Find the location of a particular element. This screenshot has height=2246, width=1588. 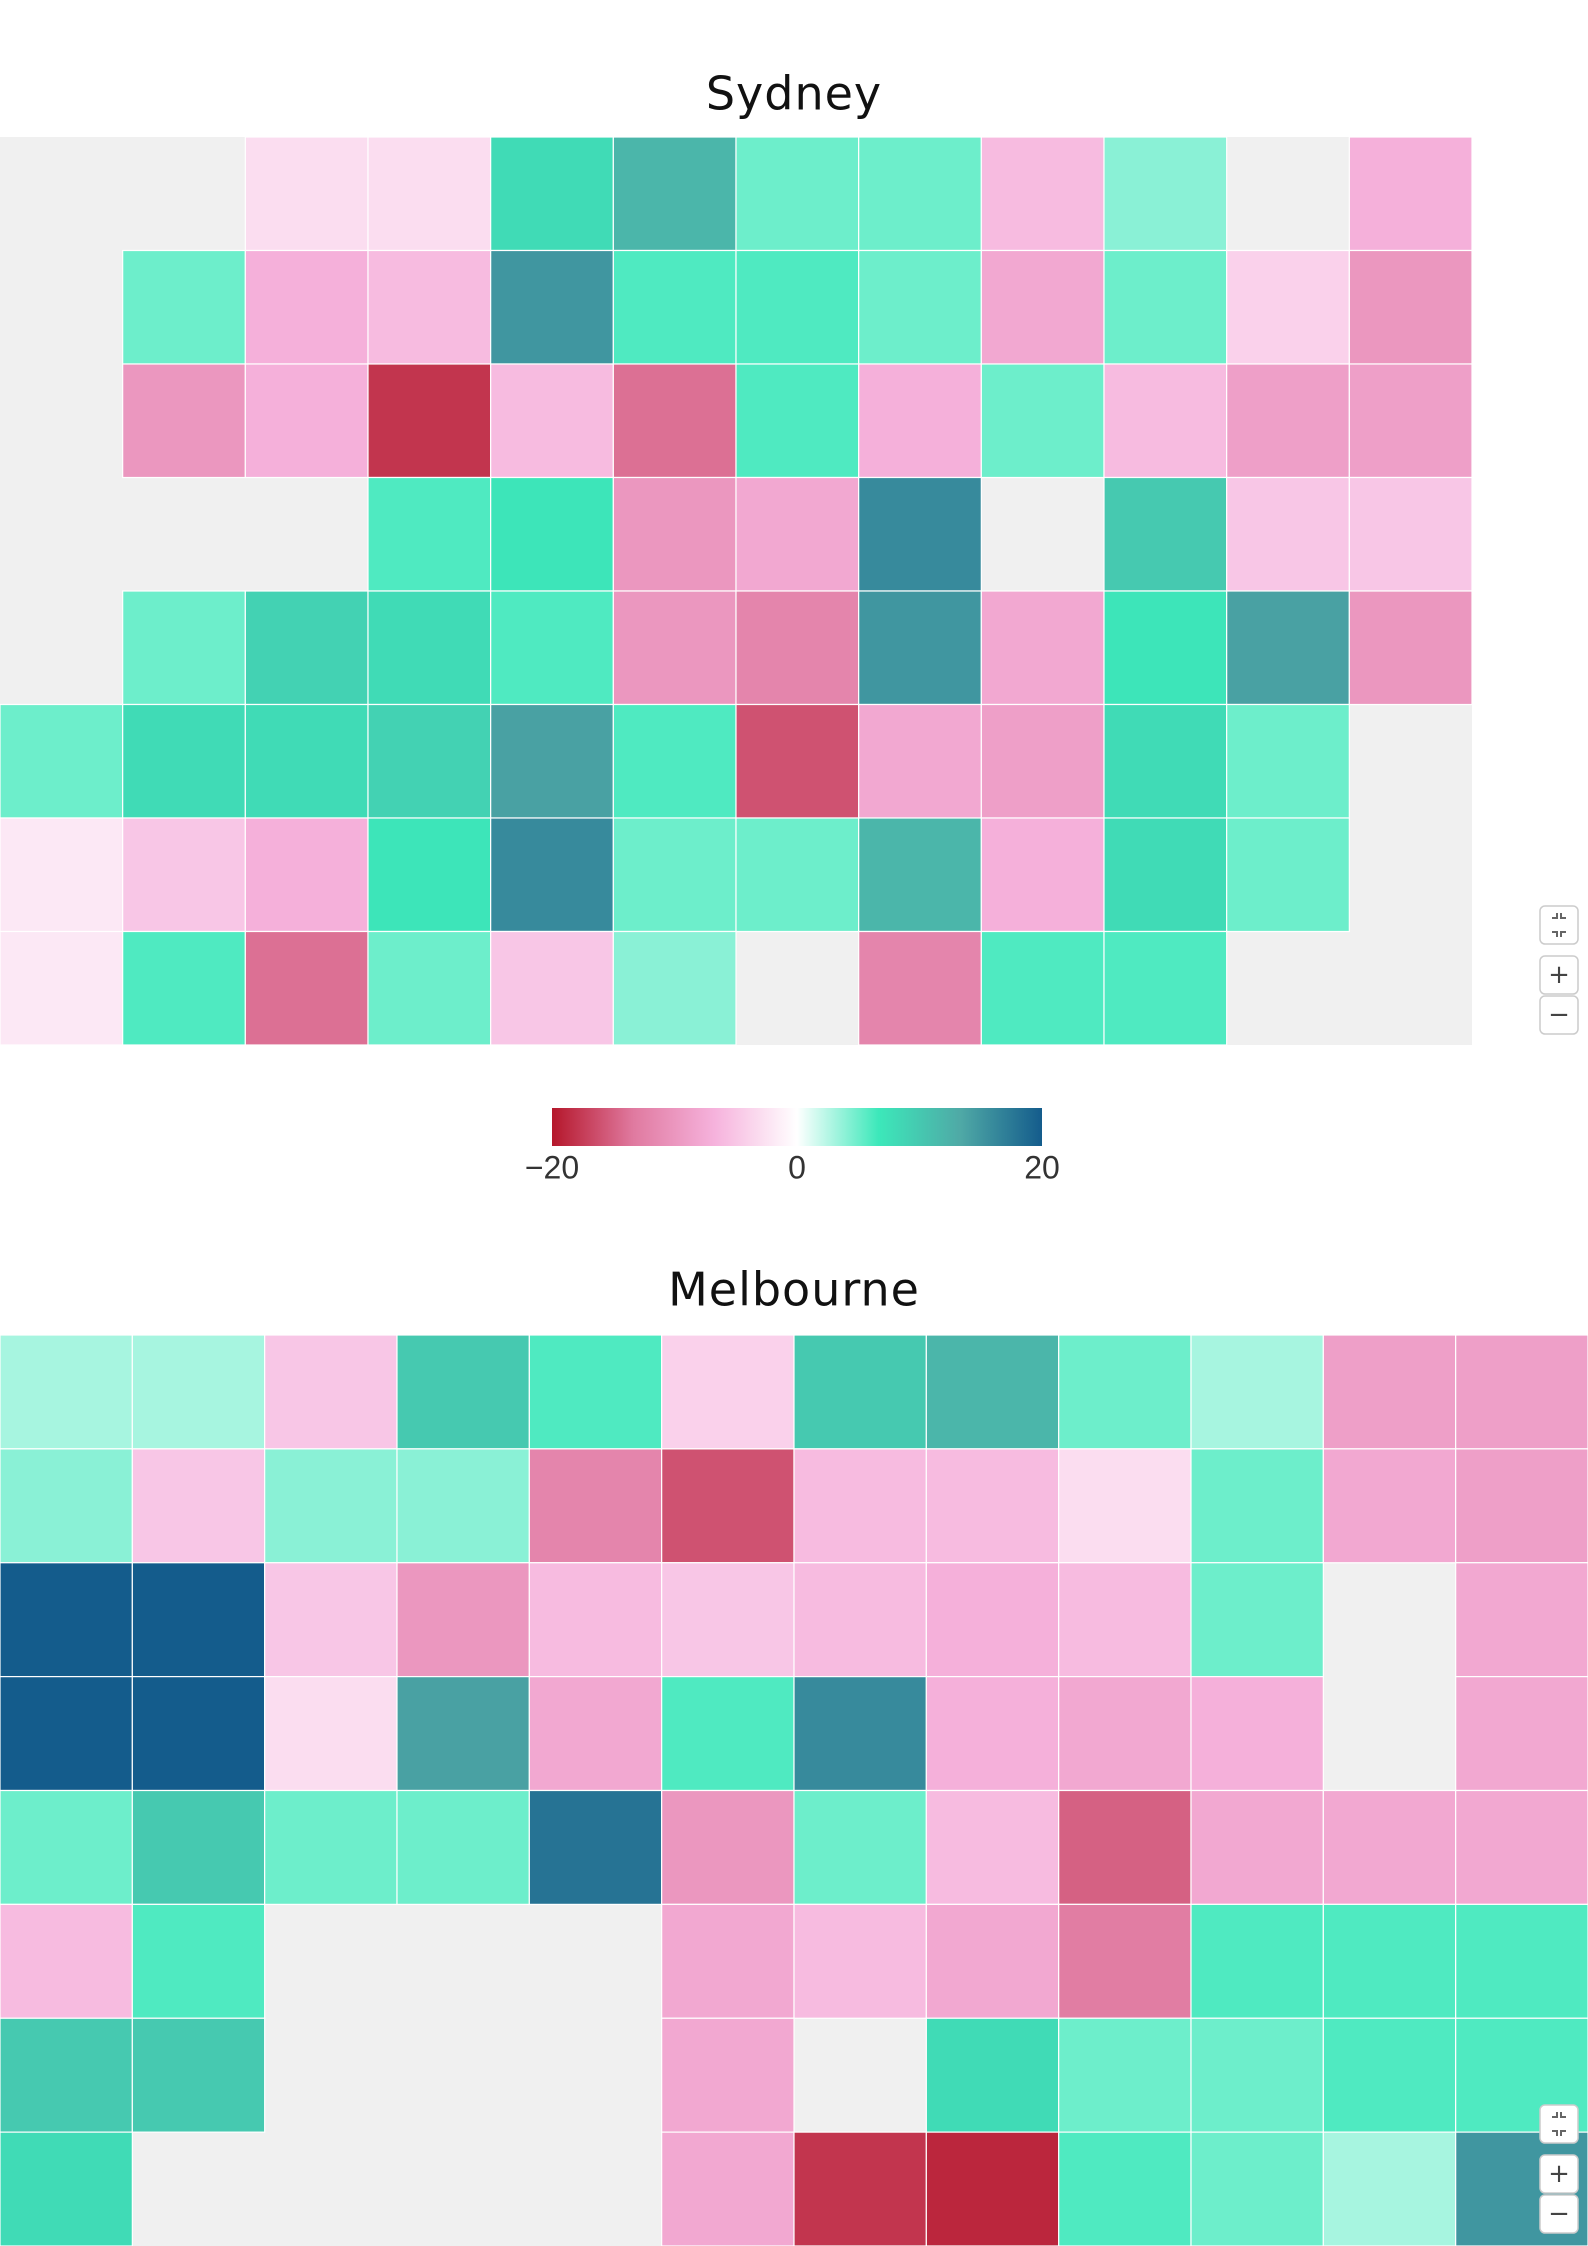

map-title: Sydney is located at coordinates (794, 94).